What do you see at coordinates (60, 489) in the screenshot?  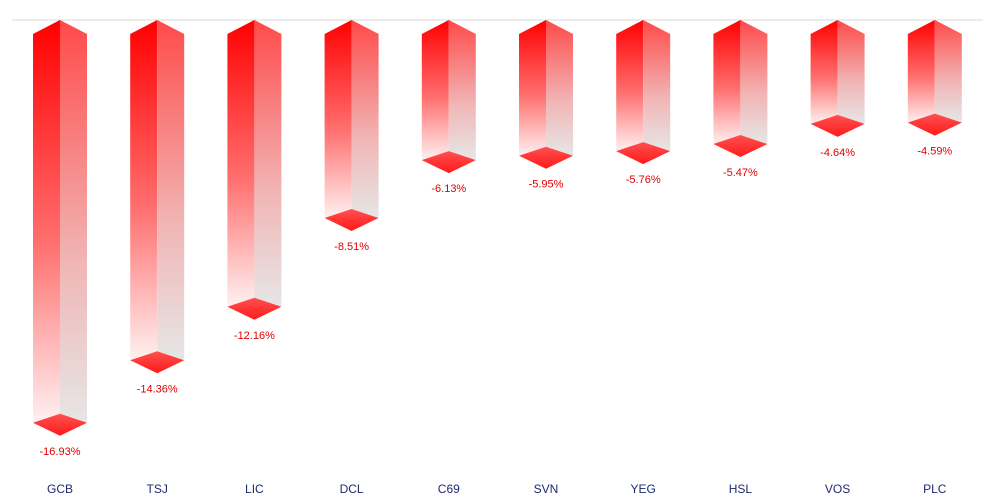 I see `category-label: GCB` at bounding box center [60, 489].